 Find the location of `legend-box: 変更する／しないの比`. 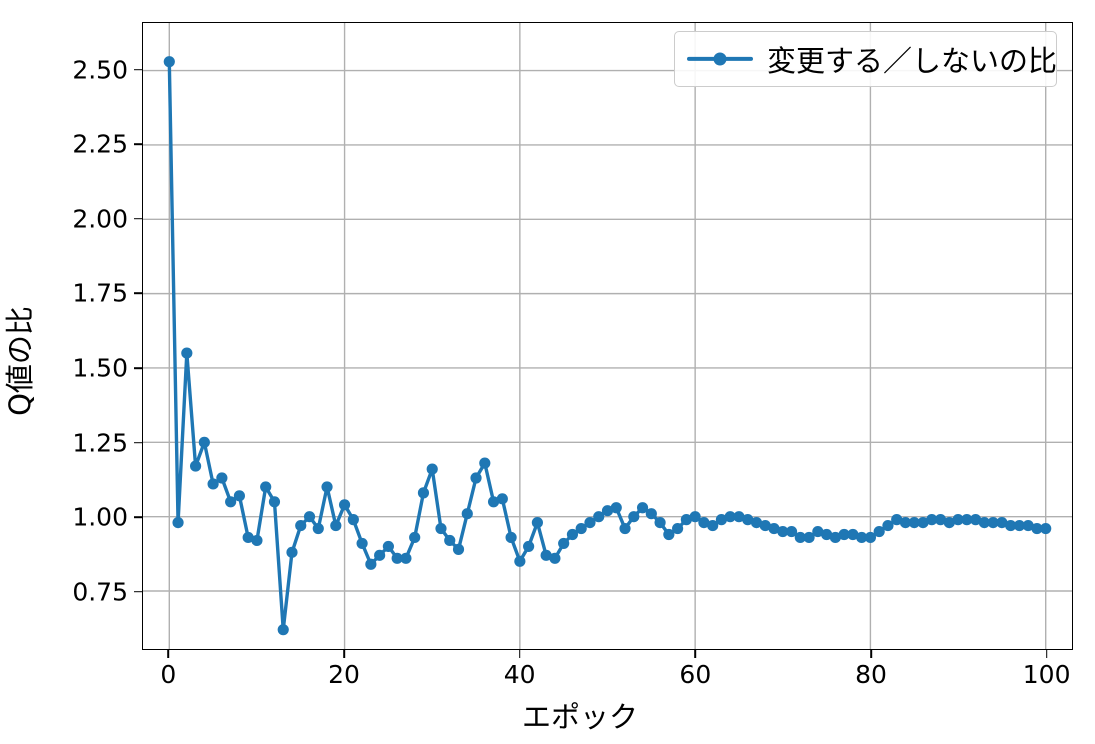

legend-box: 変更する／しないの比 is located at coordinates (865, 59).